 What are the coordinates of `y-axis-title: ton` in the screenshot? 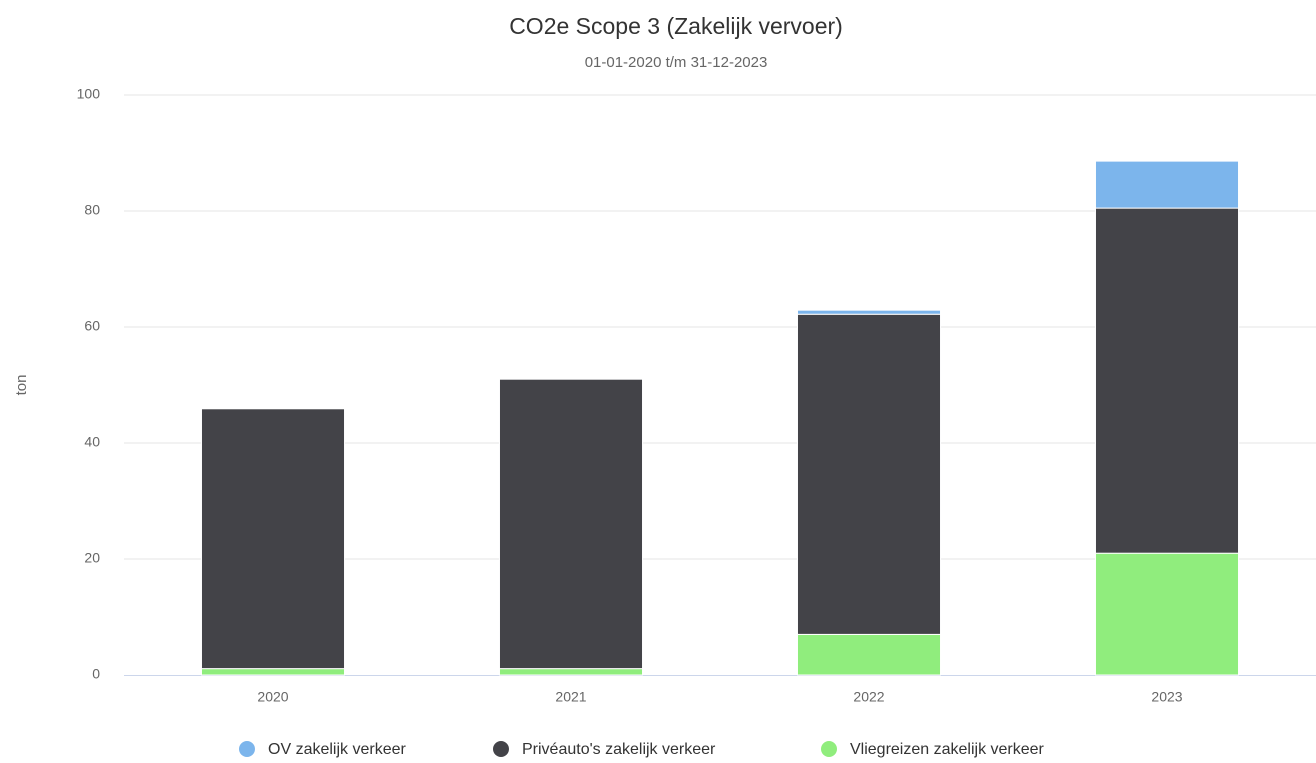 It's located at (21, 385).